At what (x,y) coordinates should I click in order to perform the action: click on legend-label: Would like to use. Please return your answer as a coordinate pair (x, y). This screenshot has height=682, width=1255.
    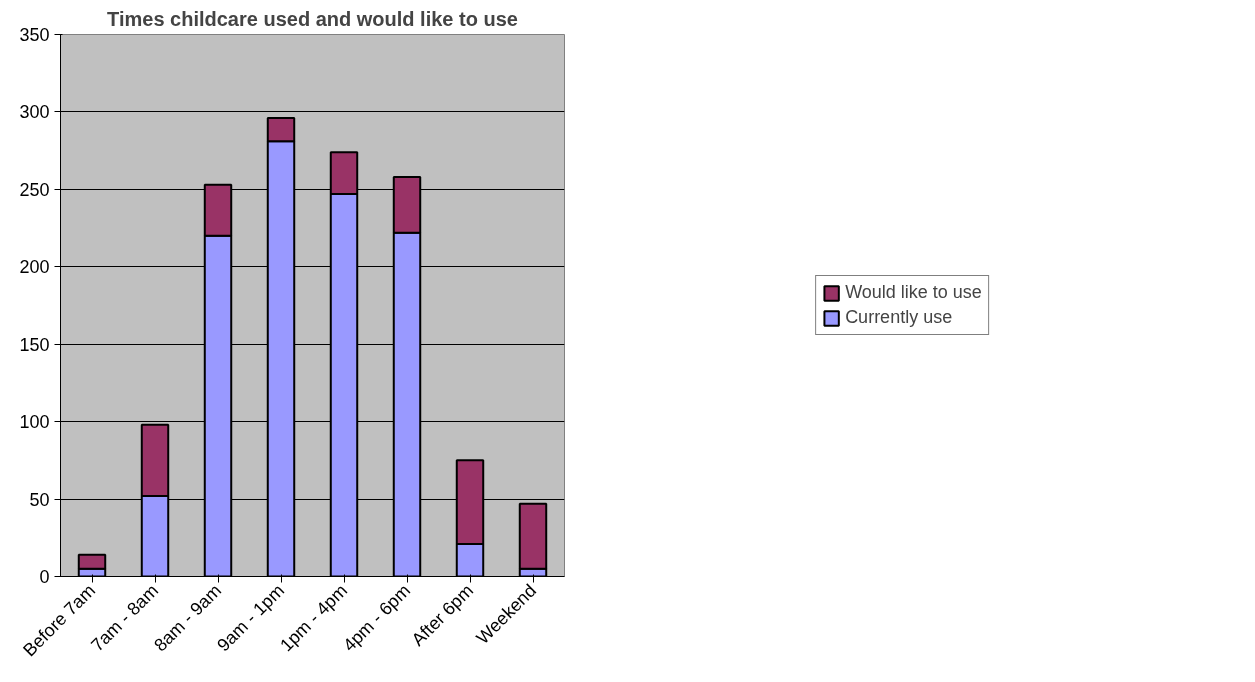
    Looking at the image, I should click on (913, 292).